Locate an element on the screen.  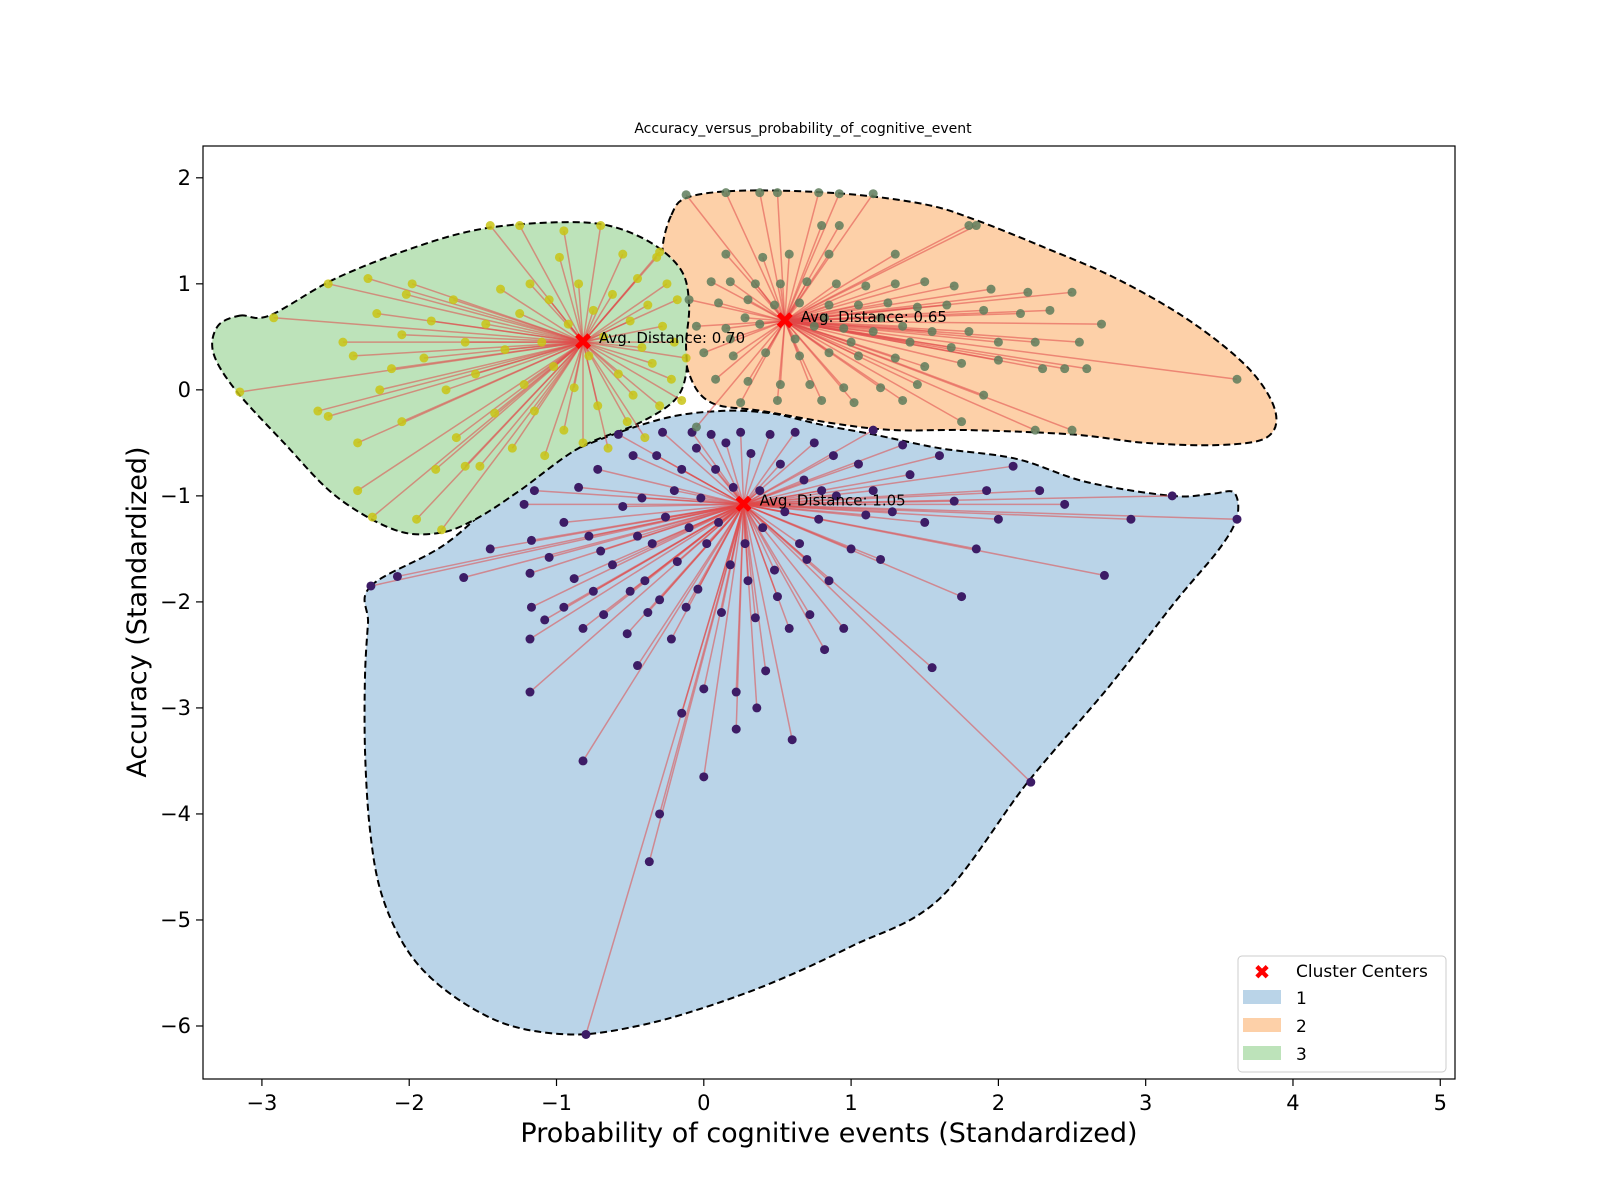
cluster-center-marker-2: ✖ is located at coordinates (785, 321).